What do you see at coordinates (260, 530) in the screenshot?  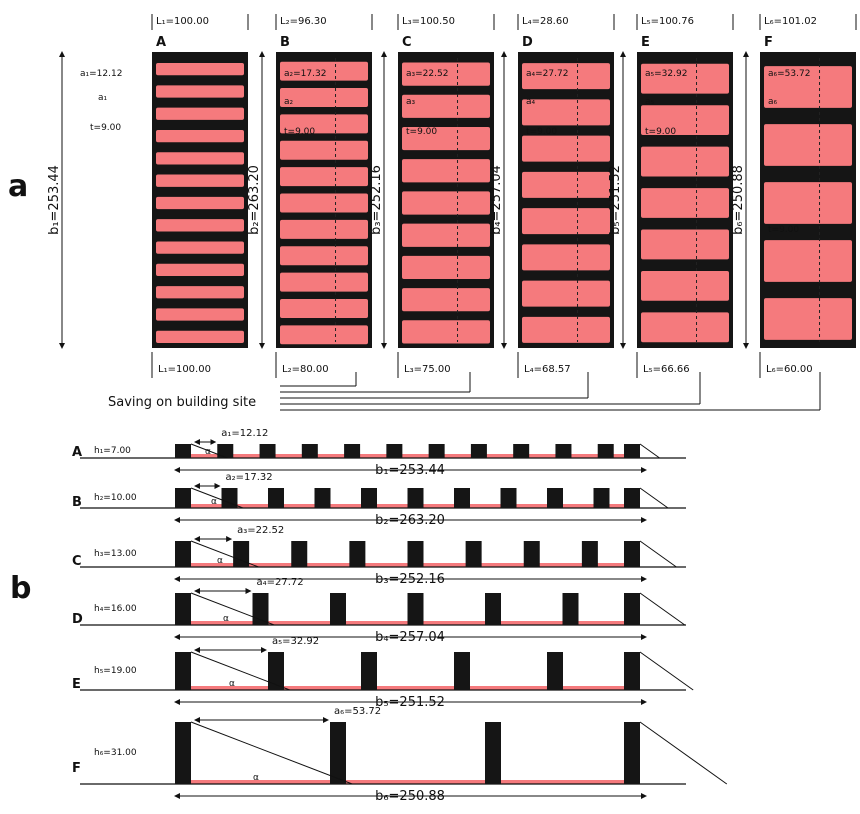 I see `spacing-label: a₃=22.52` at bounding box center [260, 530].